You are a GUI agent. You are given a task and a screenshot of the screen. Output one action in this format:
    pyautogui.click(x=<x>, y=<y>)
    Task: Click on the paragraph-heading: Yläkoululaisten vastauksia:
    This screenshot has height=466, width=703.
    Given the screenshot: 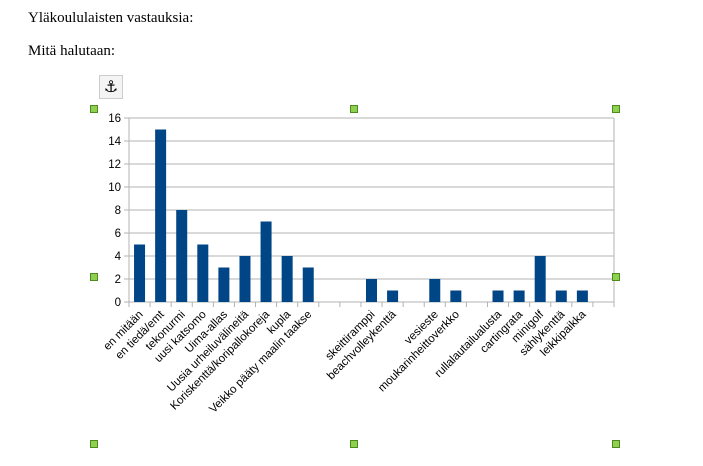 What is the action you would take?
    pyautogui.click(x=111, y=18)
    